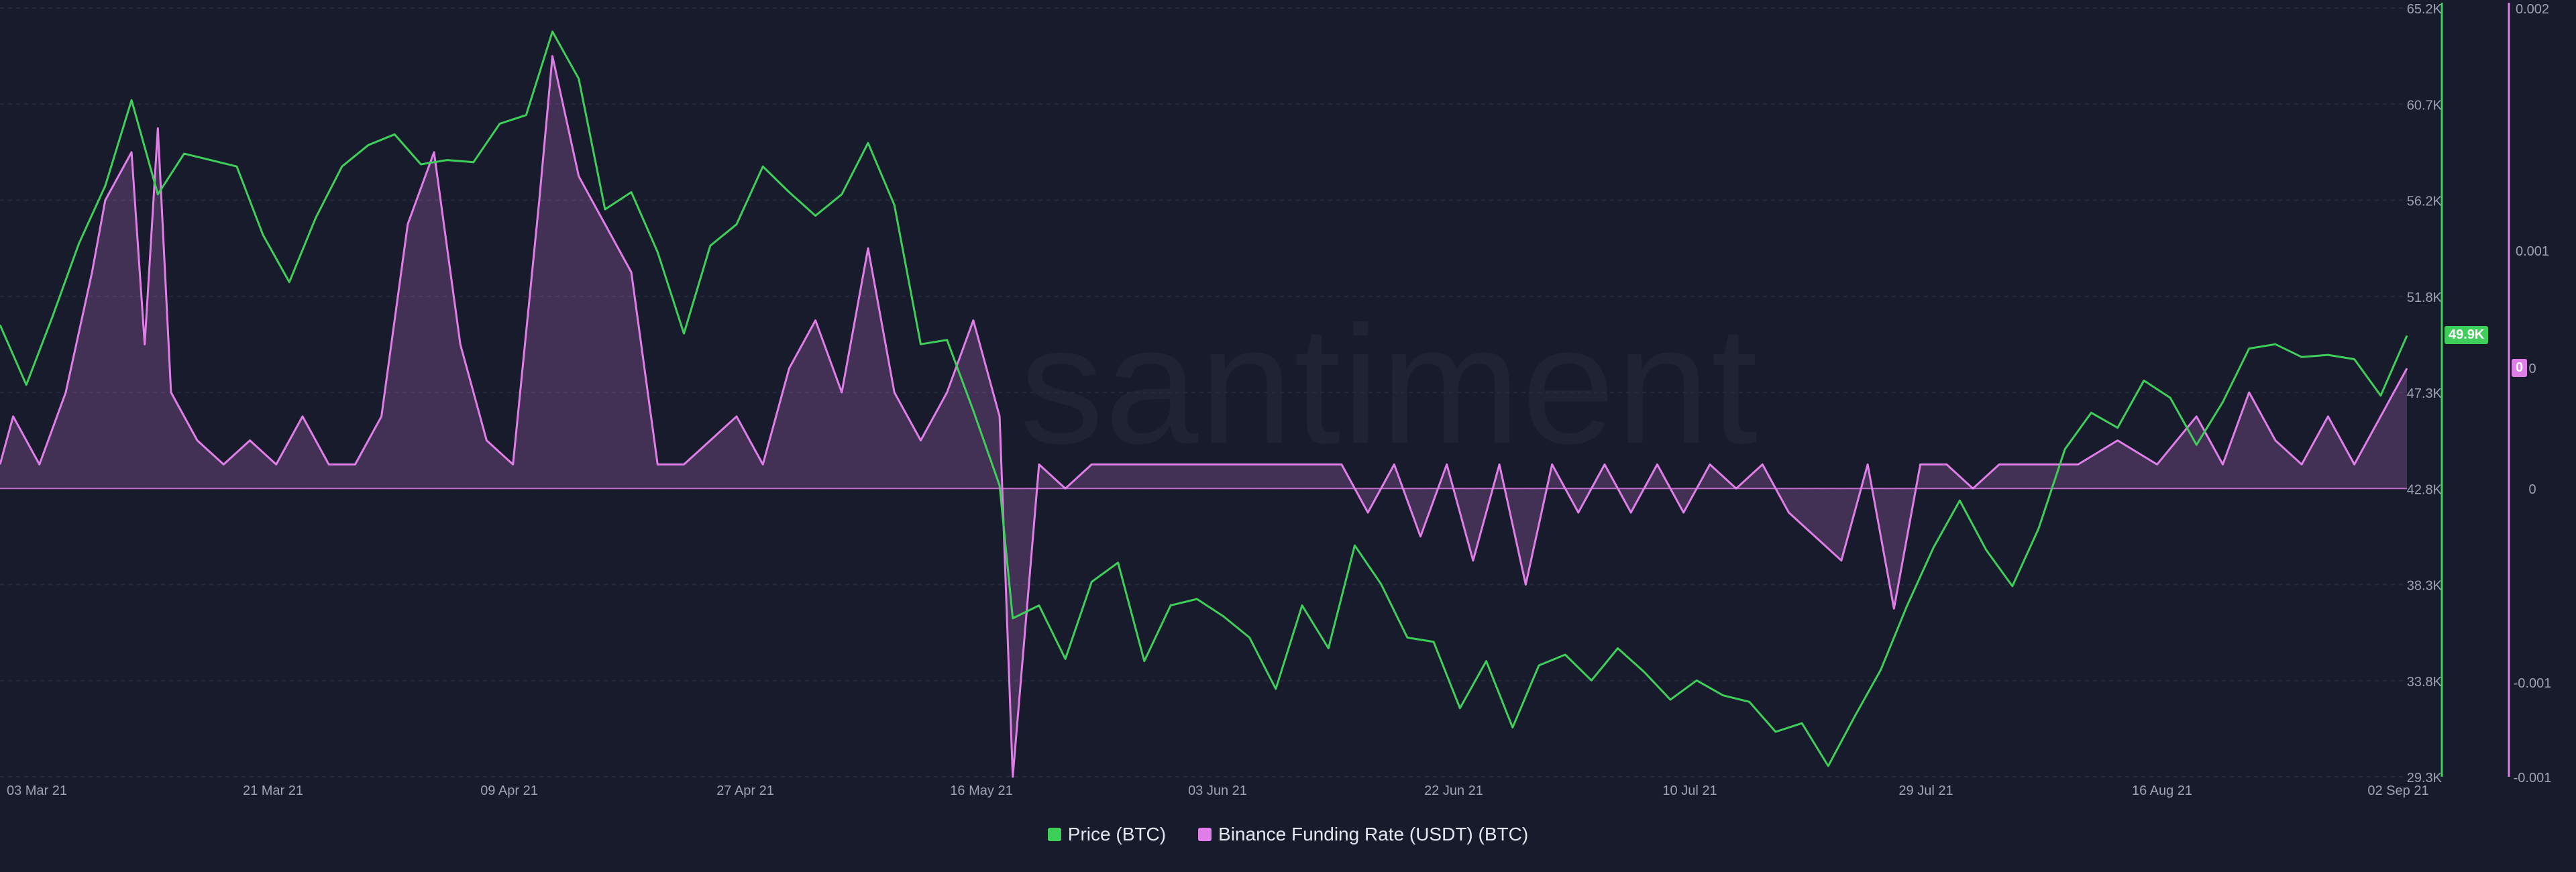 This screenshot has height=872, width=2576. What do you see at coordinates (2425, 489) in the screenshot?
I see `price-tick-label: 42.8K` at bounding box center [2425, 489].